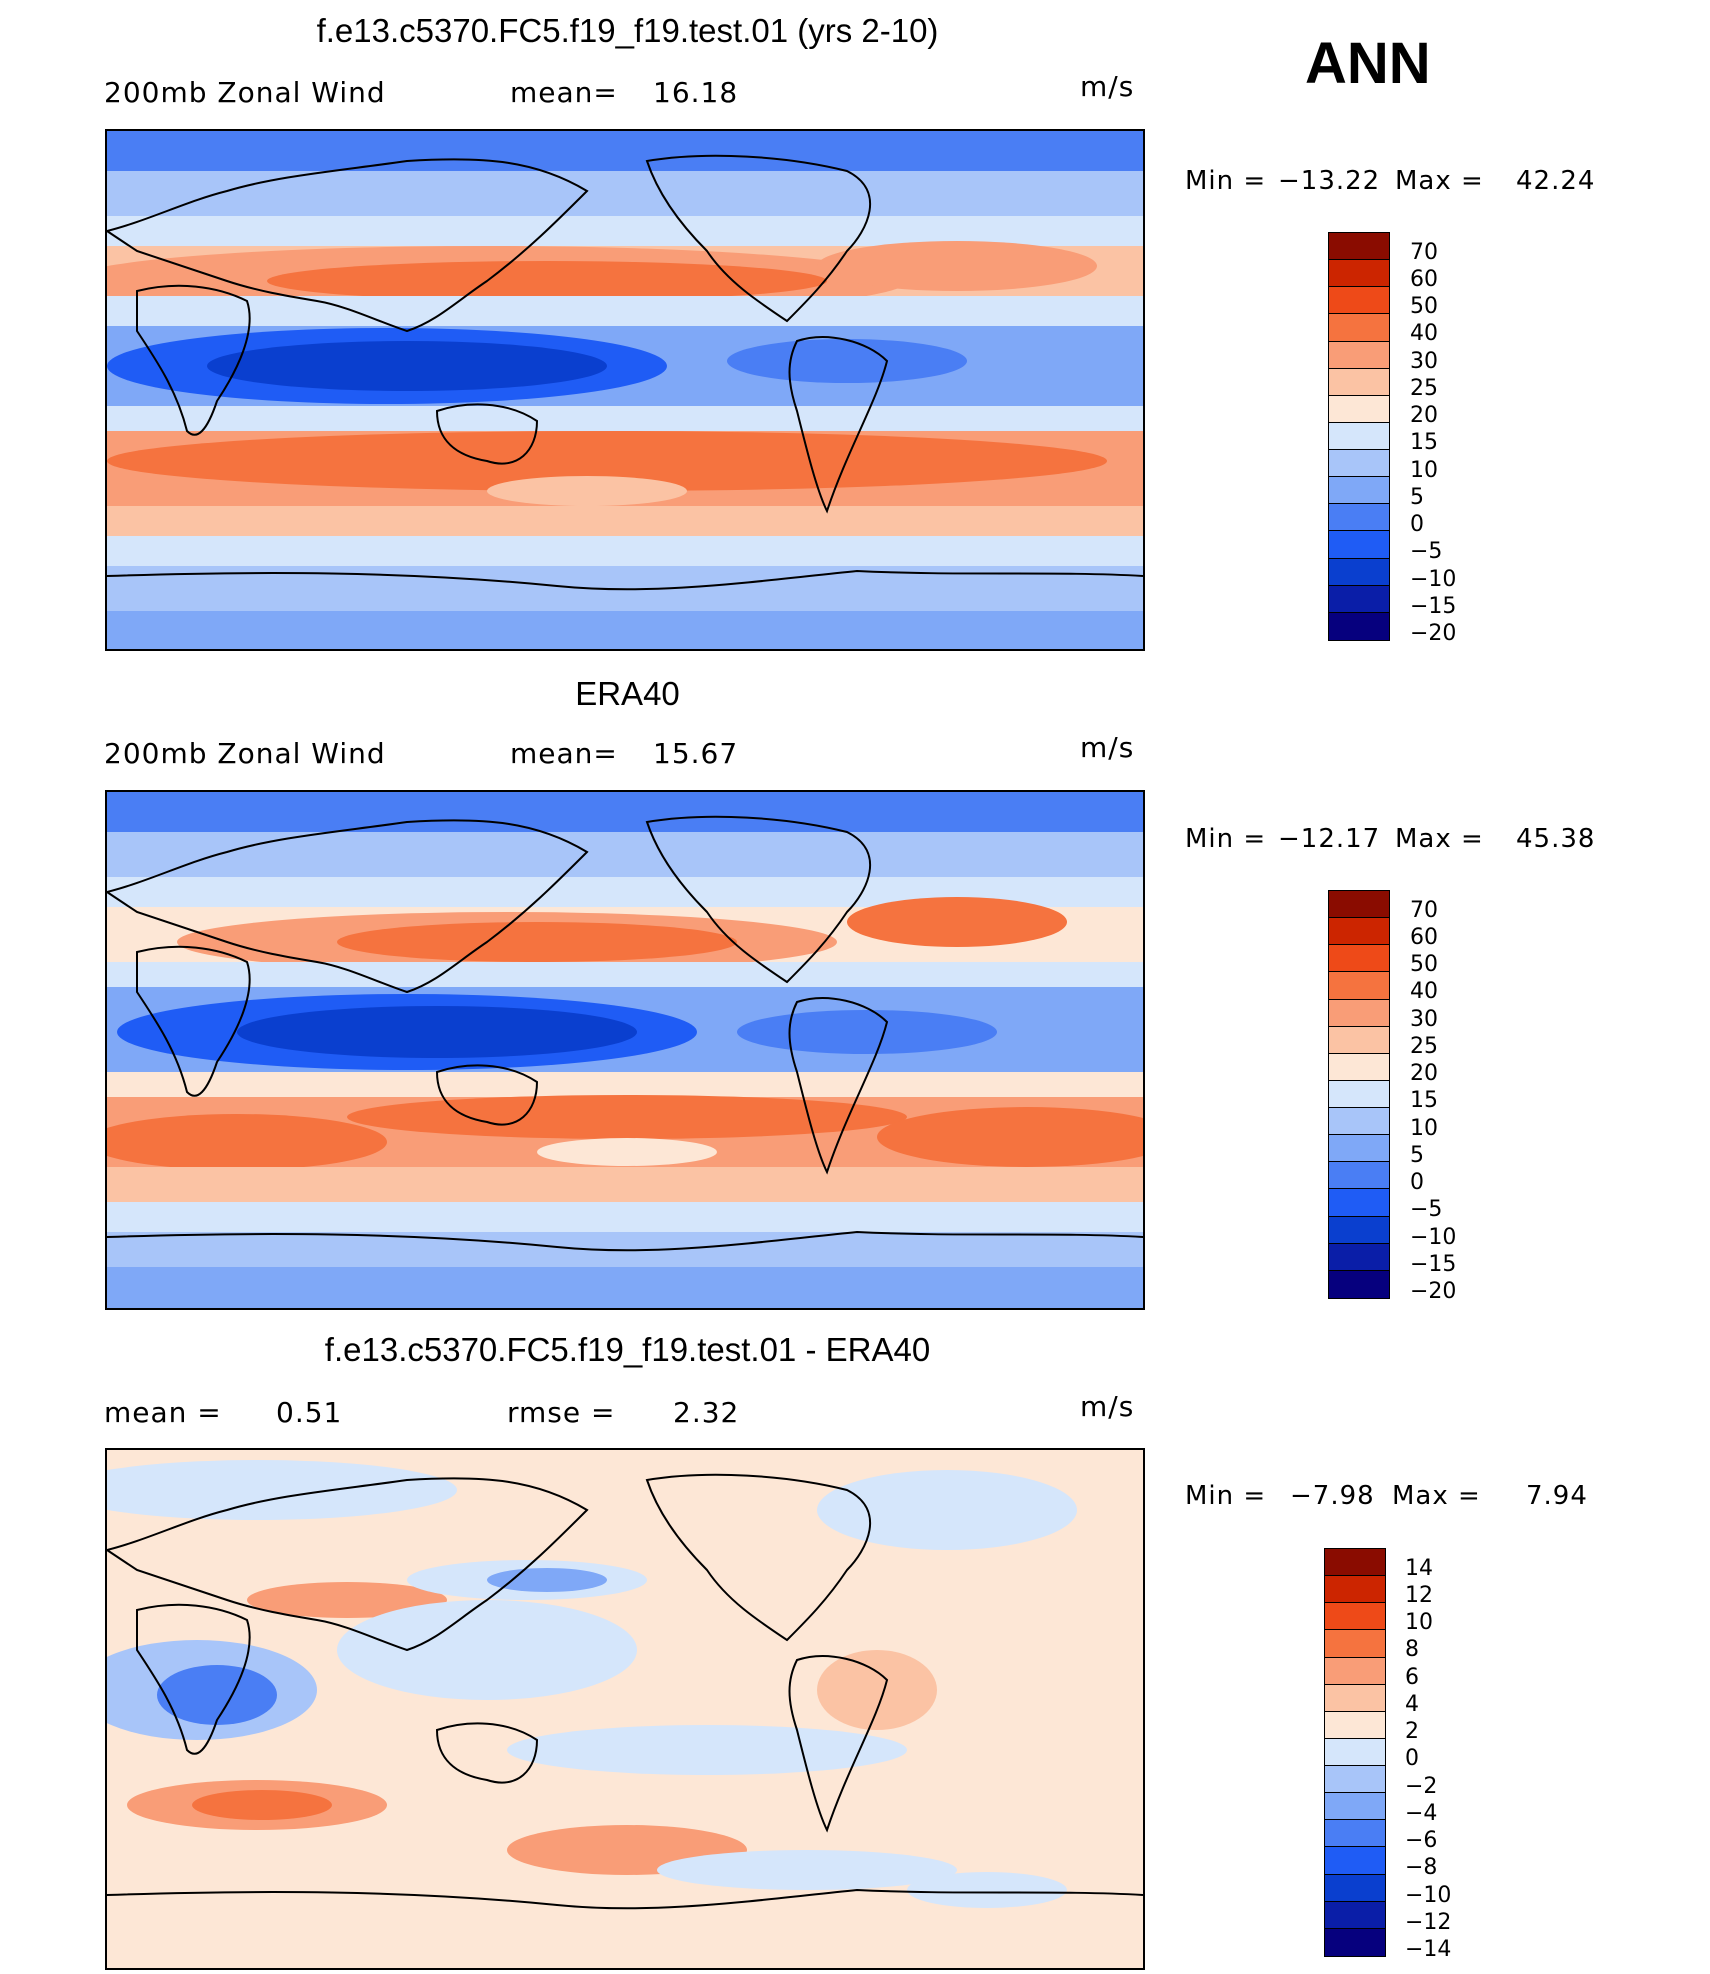 This screenshot has height=1974, width=1710. I want to click on nh-jet-max, so click(537, 942).